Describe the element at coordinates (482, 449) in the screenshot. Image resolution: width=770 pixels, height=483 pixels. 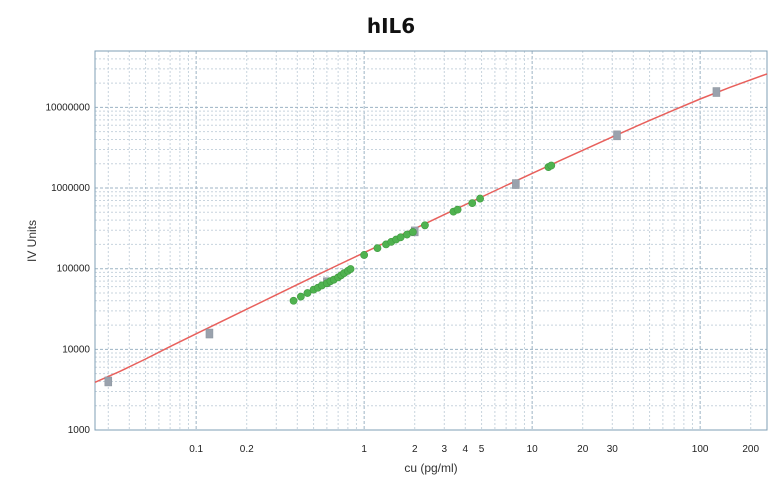
I see `x-tick-label: 5` at that location.